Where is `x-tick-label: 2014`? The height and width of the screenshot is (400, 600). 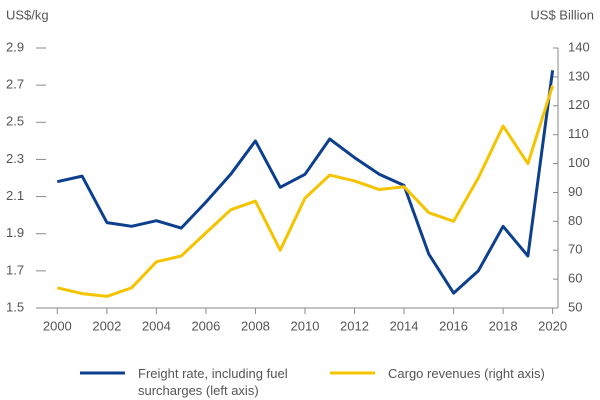
x-tick-label: 2014 is located at coordinates (404, 325).